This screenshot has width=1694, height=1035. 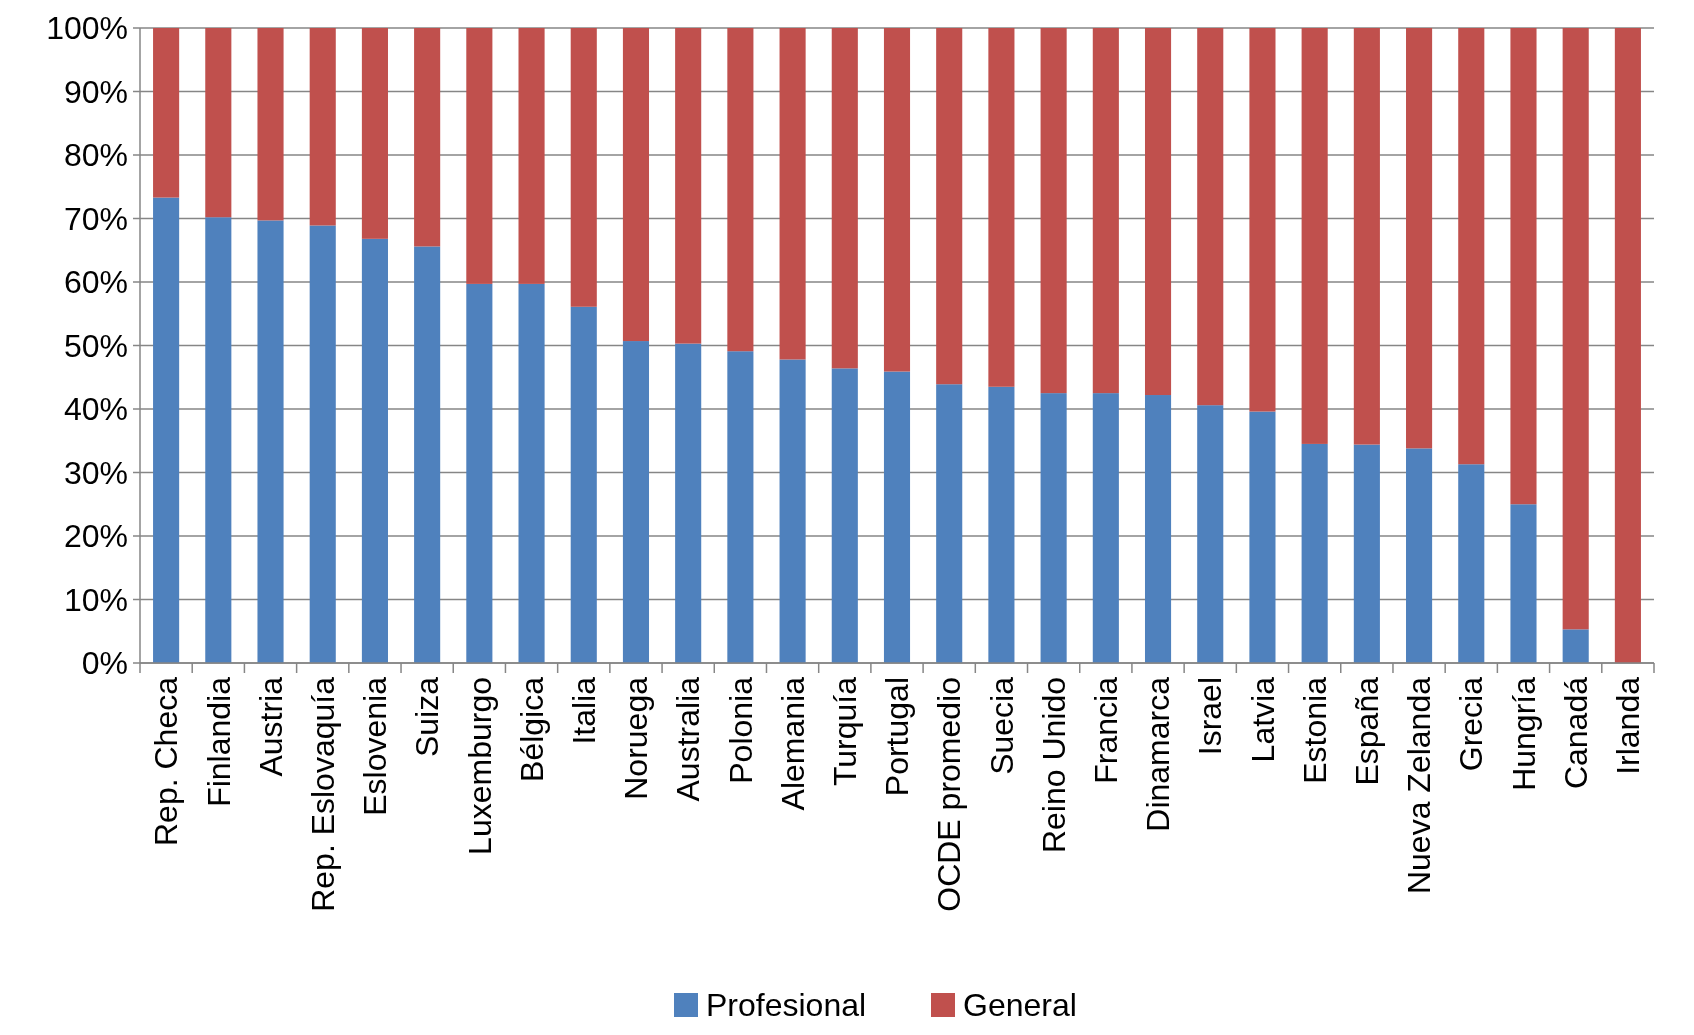 I want to click on x-tick-label: Polonia, so click(x=740, y=730).